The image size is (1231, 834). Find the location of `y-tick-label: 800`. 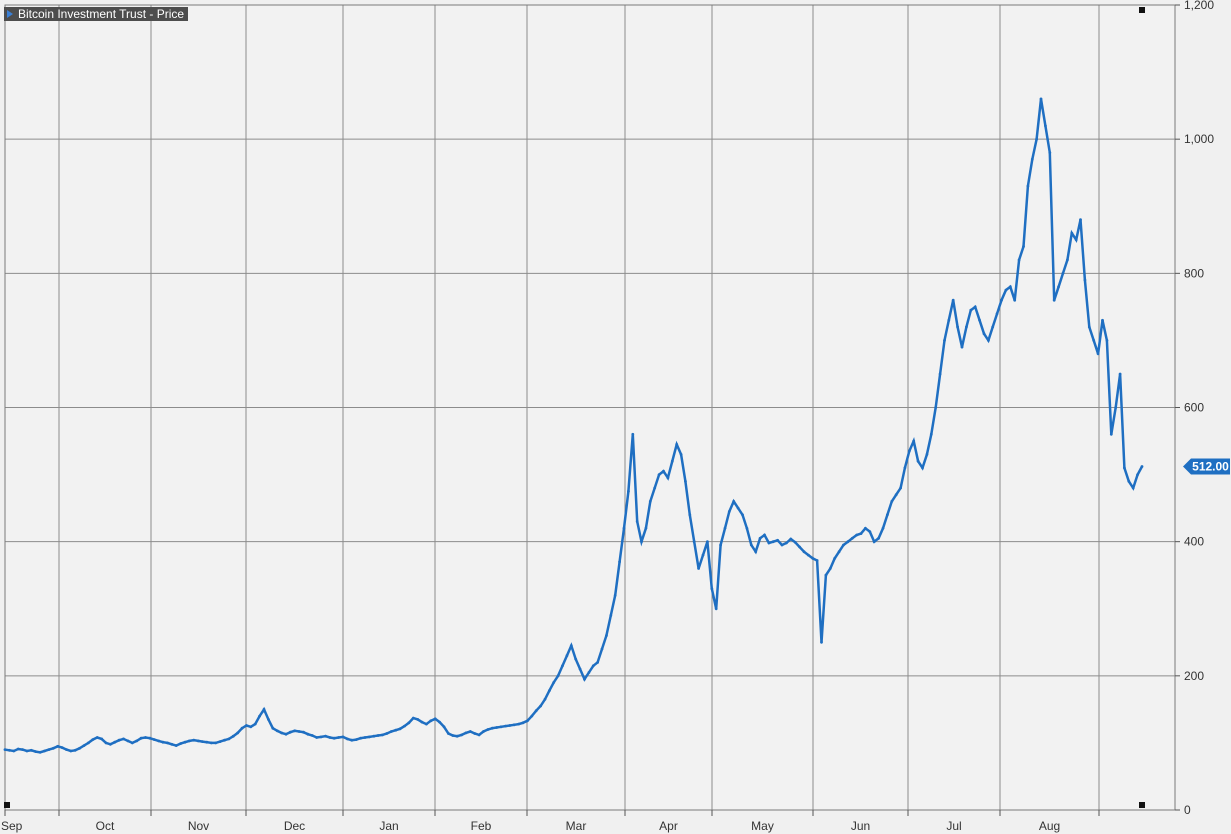

y-tick-label: 800 is located at coordinates (1194, 273).